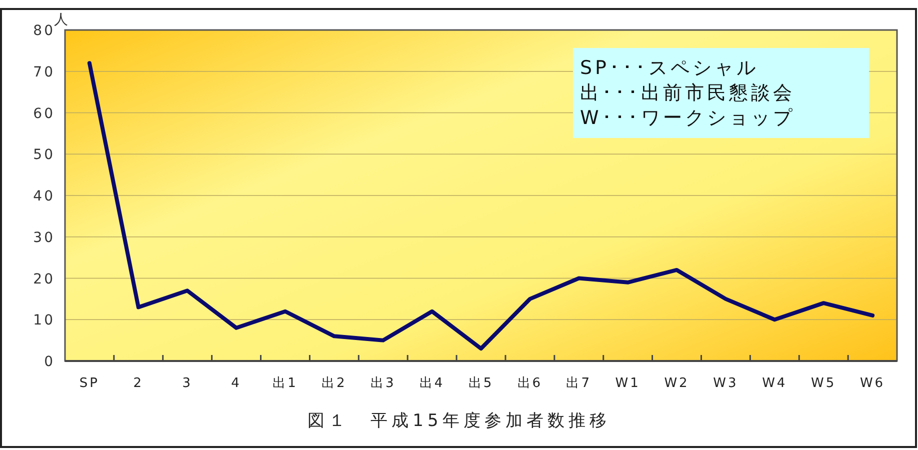 The image size is (918, 450). What do you see at coordinates (44, 155) in the screenshot?
I see `y-tick-label: 50` at bounding box center [44, 155].